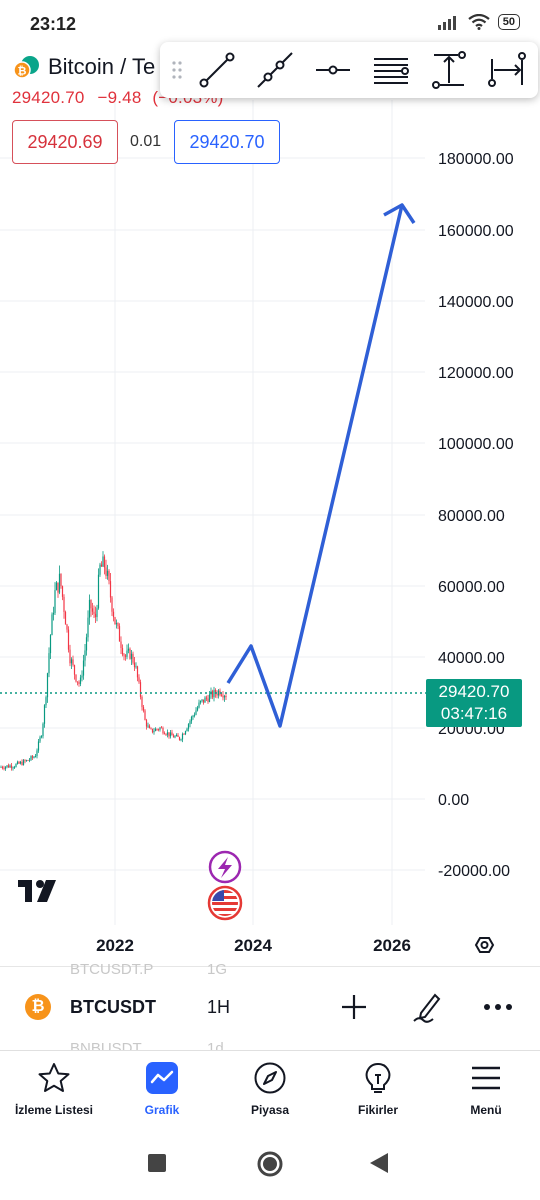  What do you see at coordinates (54, 1094) in the screenshot?
I see `nav-item-watchlist: İzleme Listesi` at bounding box center [54, 1094].